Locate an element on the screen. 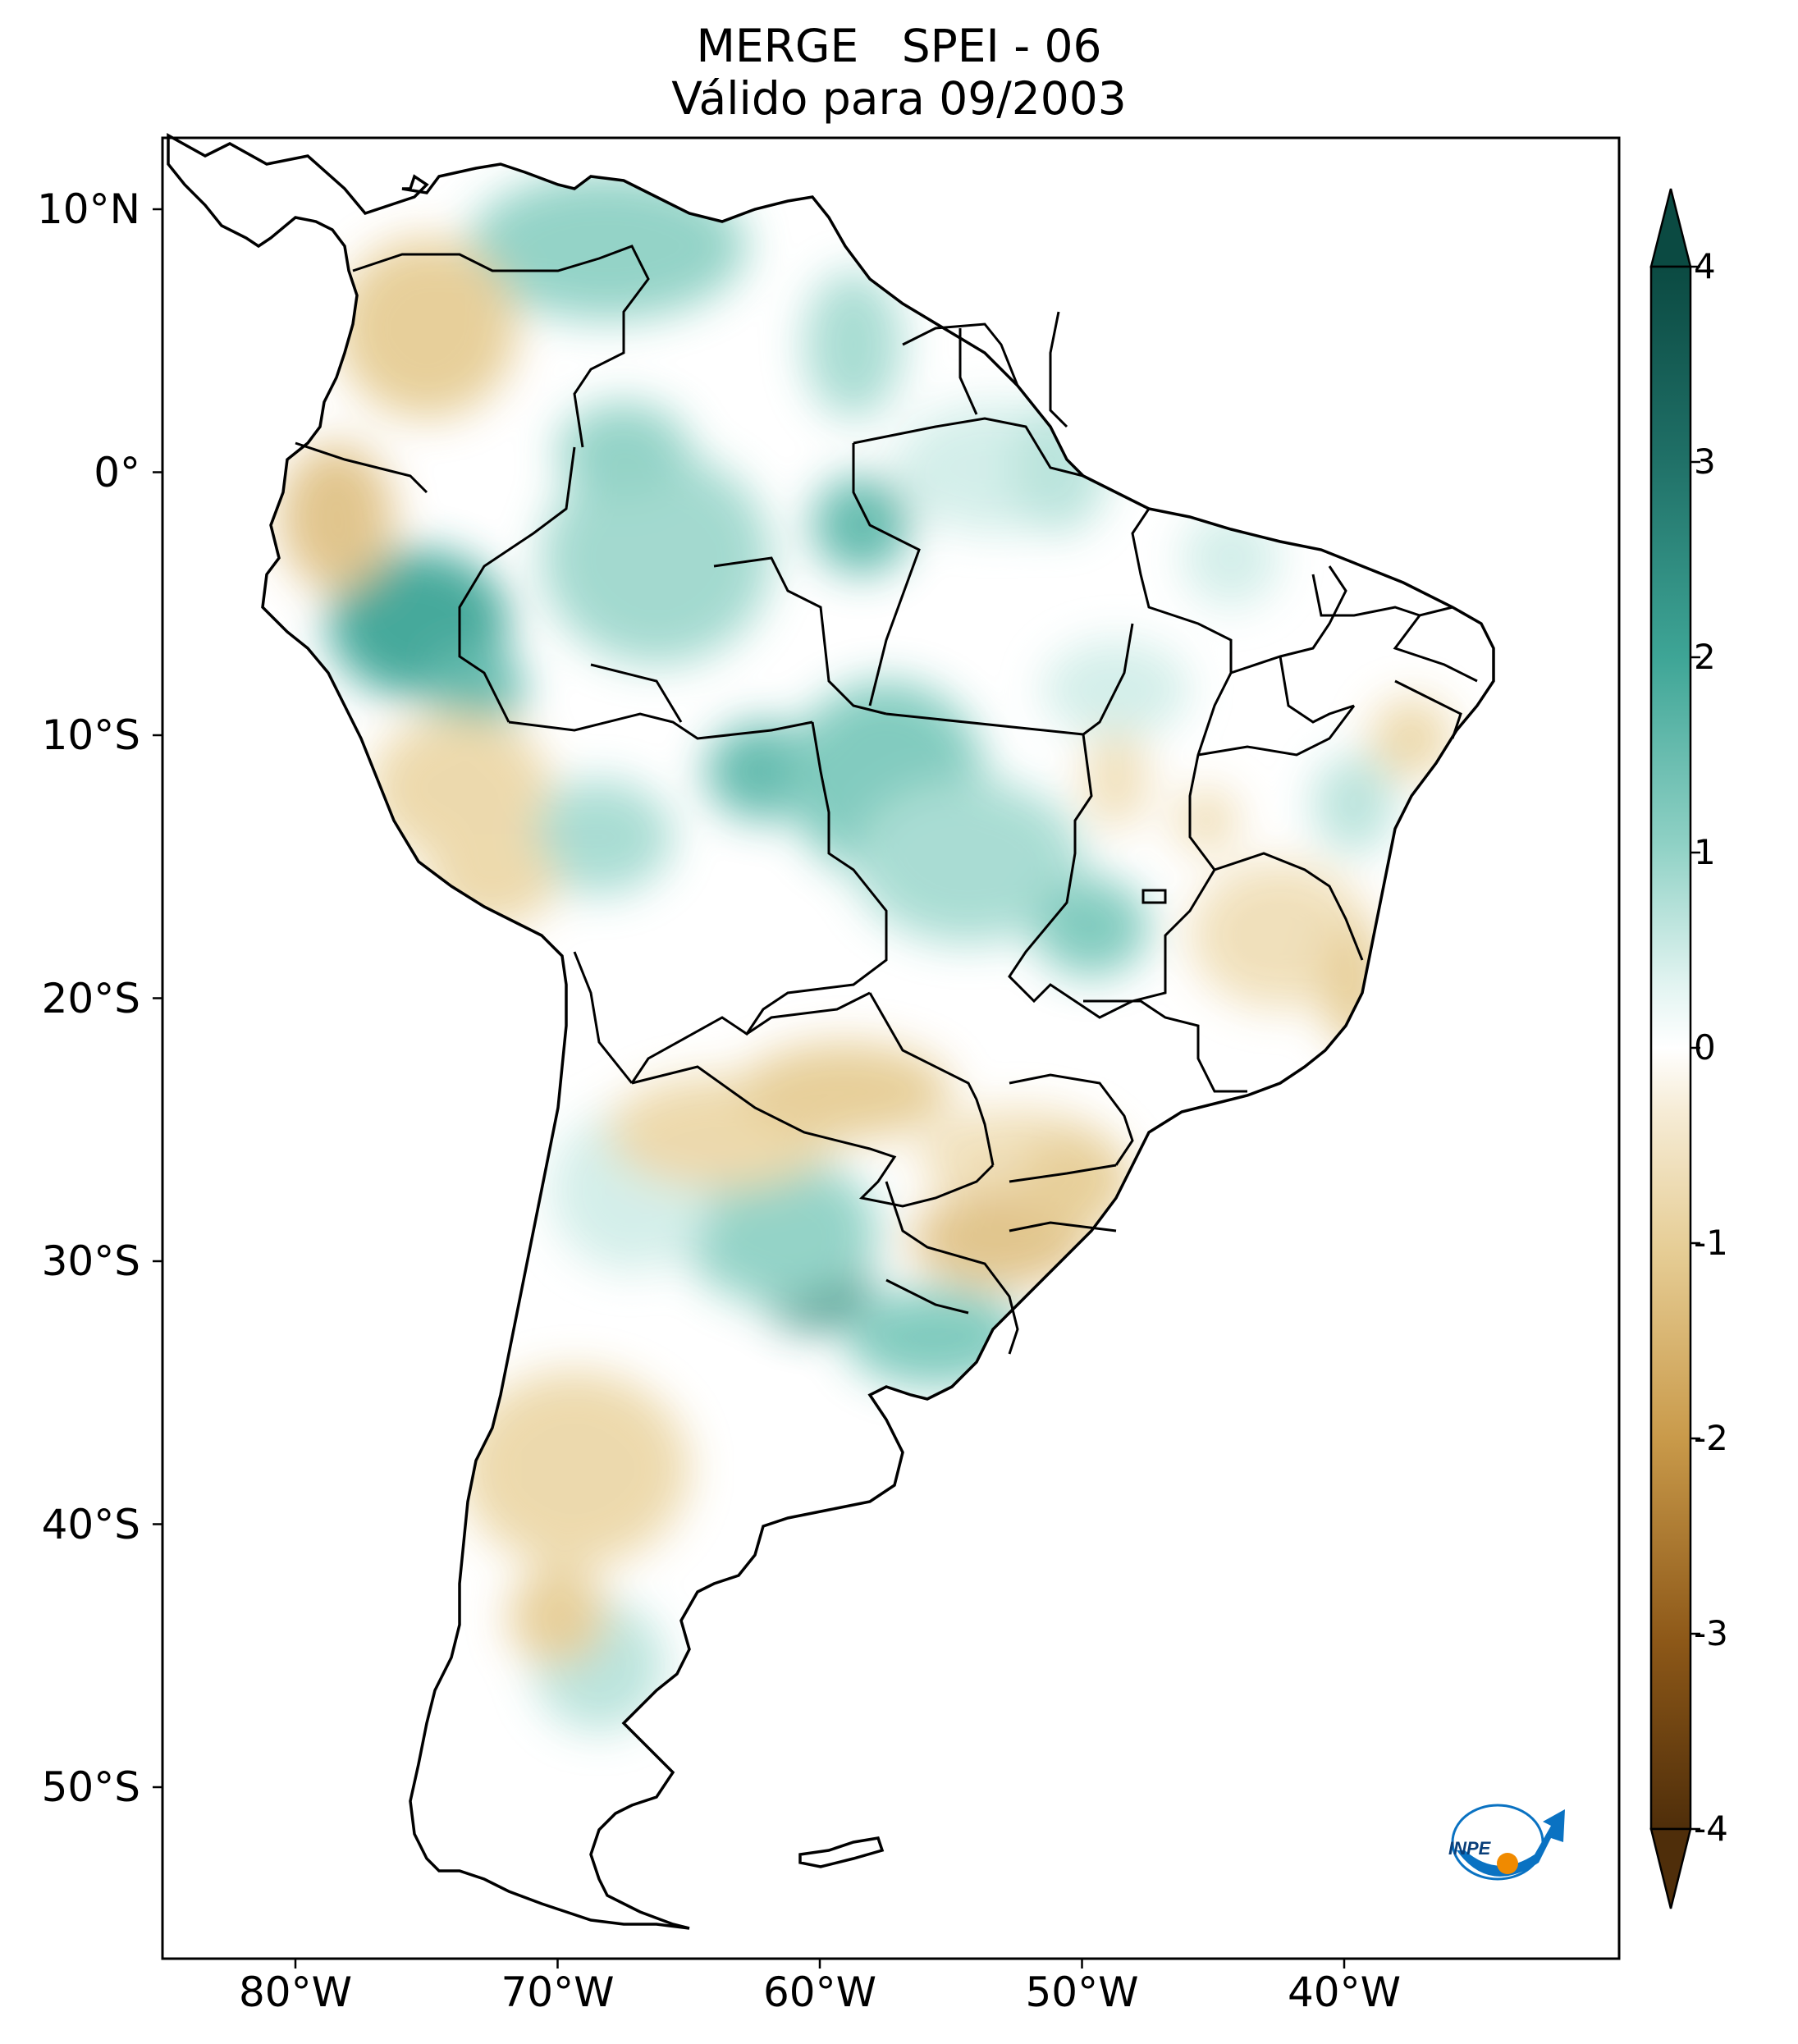 The height and width of the screenshot is (2044, 1798). inpe-logo-text: INPE is located at coordinates (1469, 1848).